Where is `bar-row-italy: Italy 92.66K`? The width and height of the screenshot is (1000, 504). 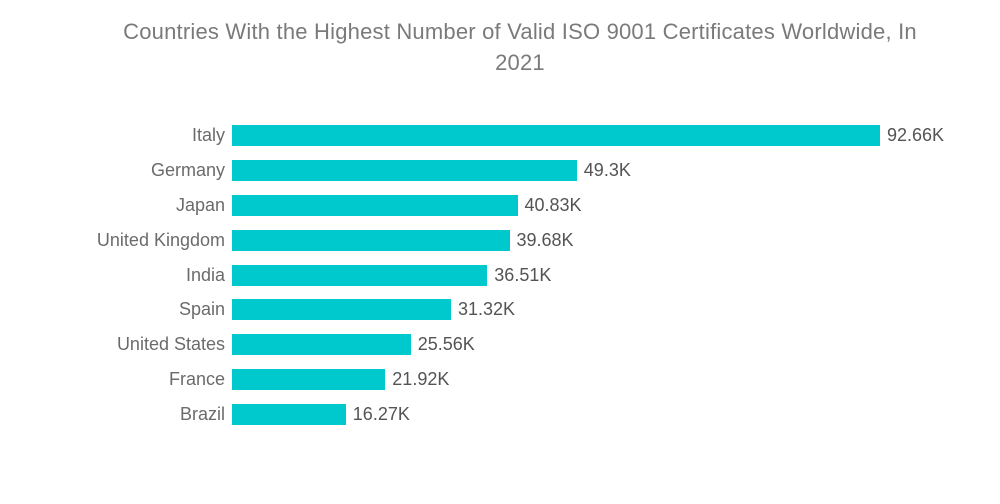
bar-row-italy: Italy 92.66K is located at coordinates (500, 135).